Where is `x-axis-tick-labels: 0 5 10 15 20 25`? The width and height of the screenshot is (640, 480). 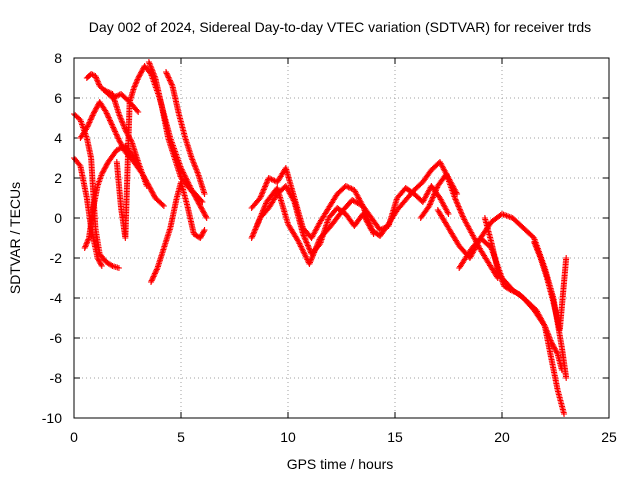
x-axis-tick-labels: 0 5 10 15 20 25 is located at coordinates (343, 437).